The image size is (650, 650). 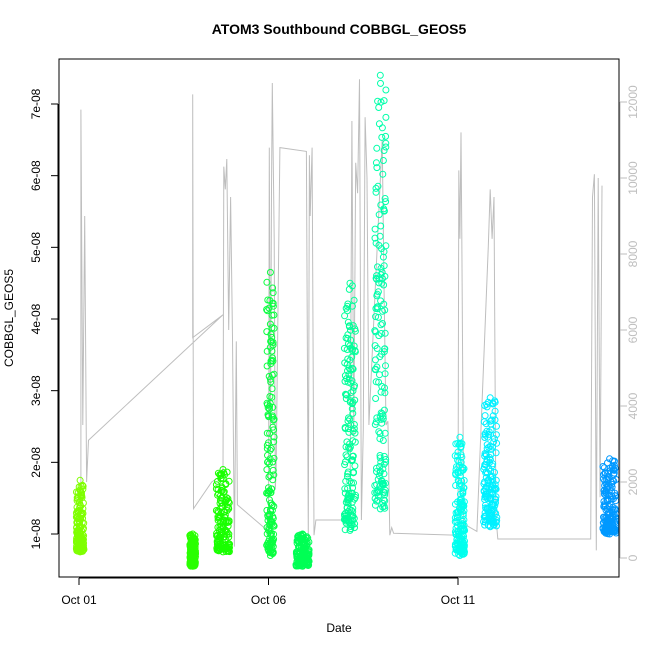 What do you see at coordinates (9, 318) in the screenshot?
I see `y-axis-label: COBBGL_GEOS5` at bounding box center [9, 318].